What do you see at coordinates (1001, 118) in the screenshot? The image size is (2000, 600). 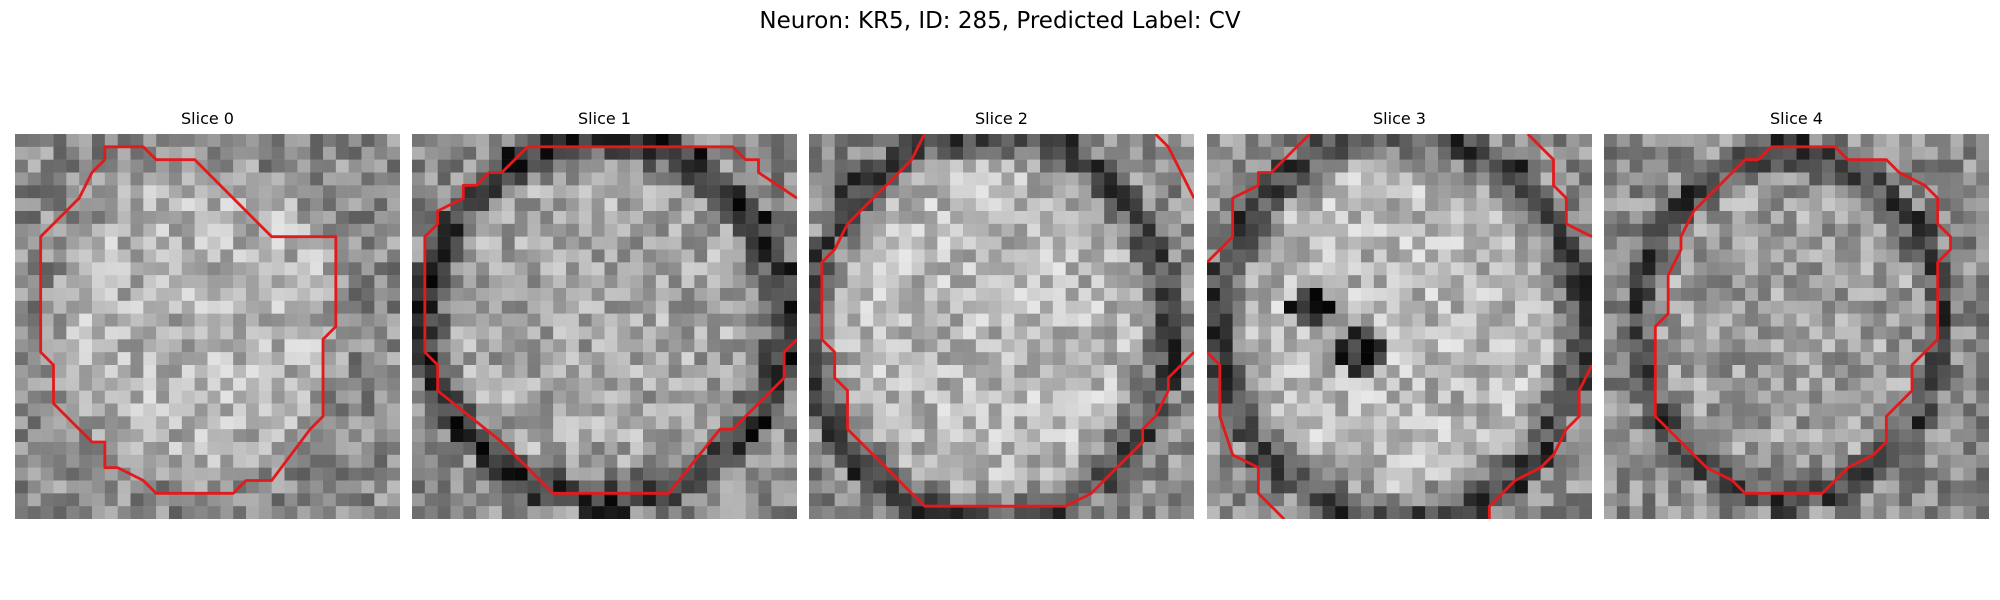 I see `slice-title: Slice 2` at bounding box center [1001, 118].